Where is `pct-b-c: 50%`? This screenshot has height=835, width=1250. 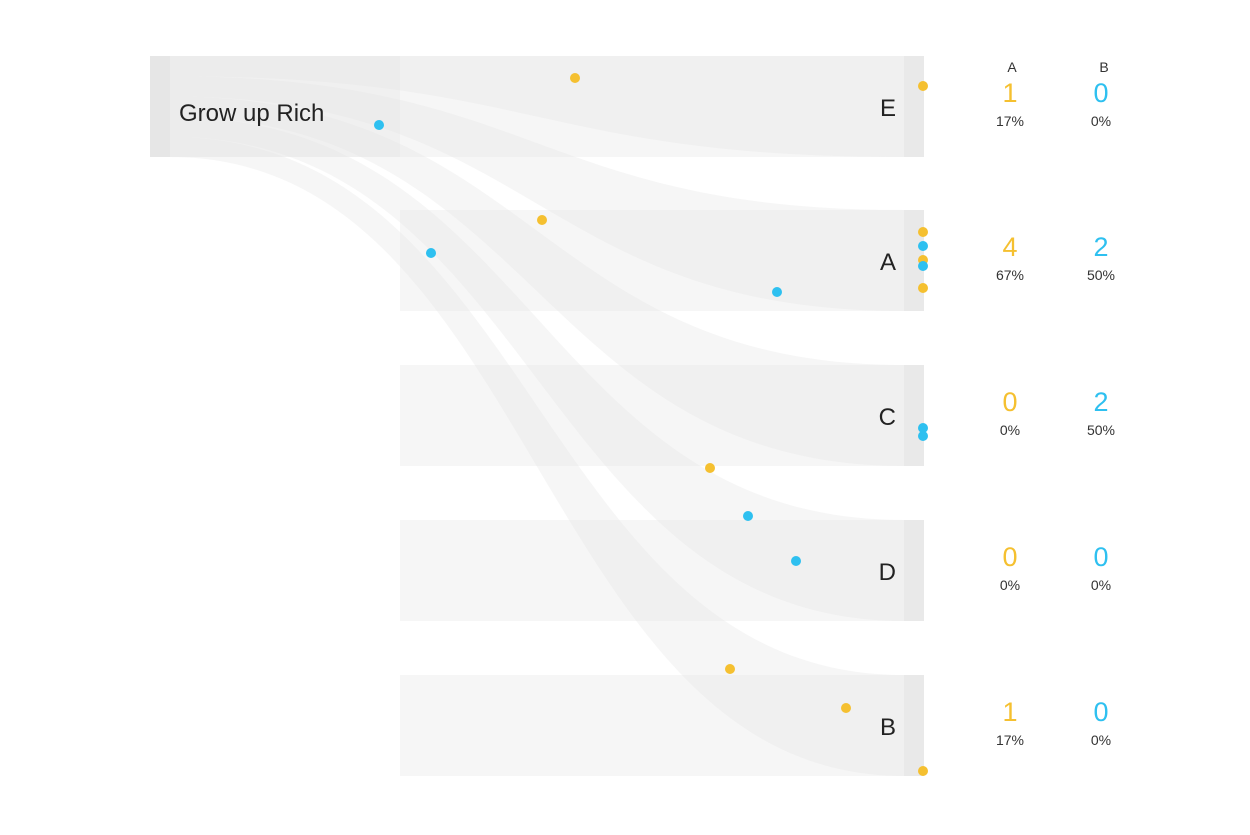 pct-b-c: 50% is located at coordinates (1101, 430).